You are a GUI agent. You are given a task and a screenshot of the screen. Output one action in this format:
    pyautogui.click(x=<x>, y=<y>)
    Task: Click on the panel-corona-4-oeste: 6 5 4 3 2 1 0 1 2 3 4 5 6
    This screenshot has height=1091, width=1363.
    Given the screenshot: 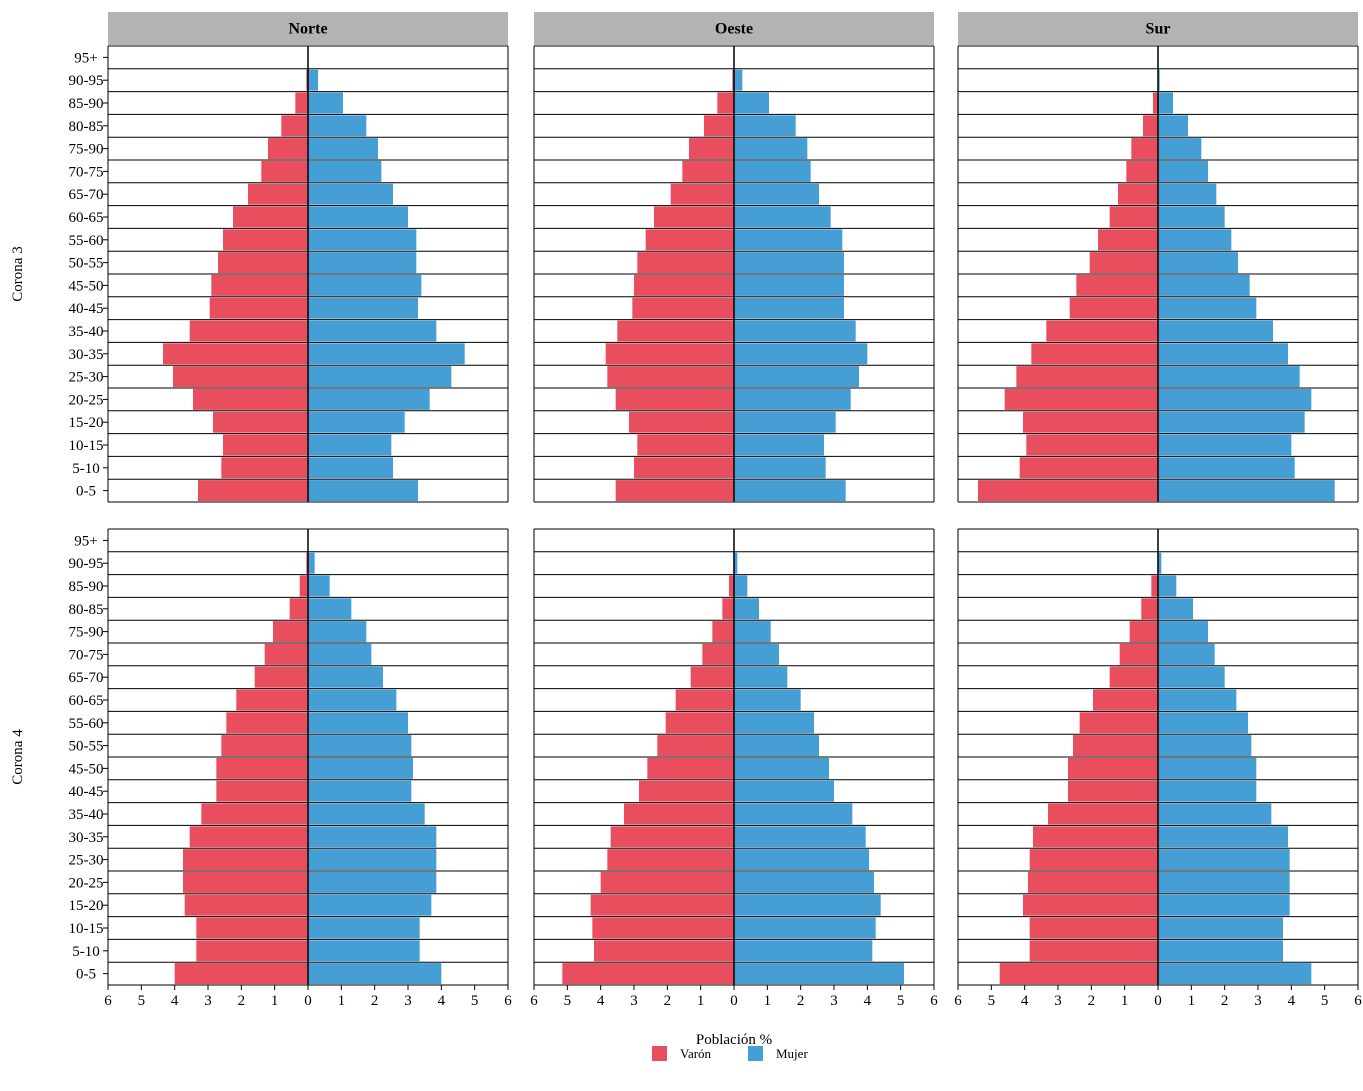 What is the action you would take?
    pyautogui.click(x=734, y=768)
    